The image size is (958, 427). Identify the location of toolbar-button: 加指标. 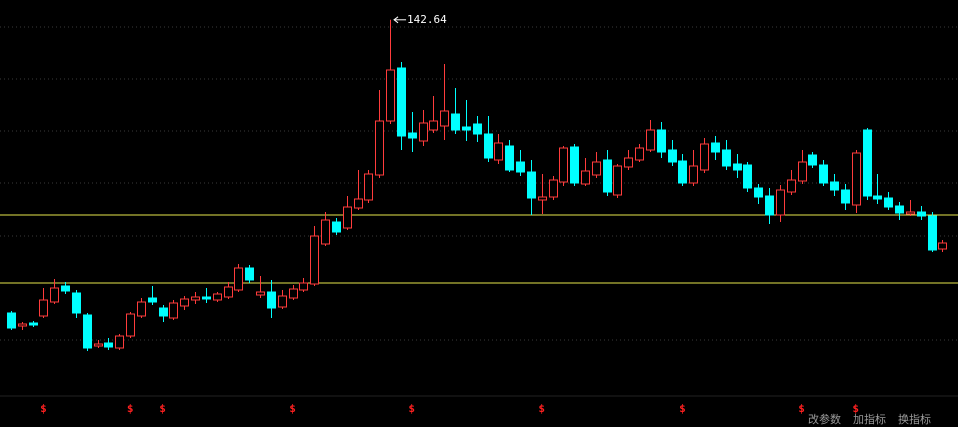
(869, 419).